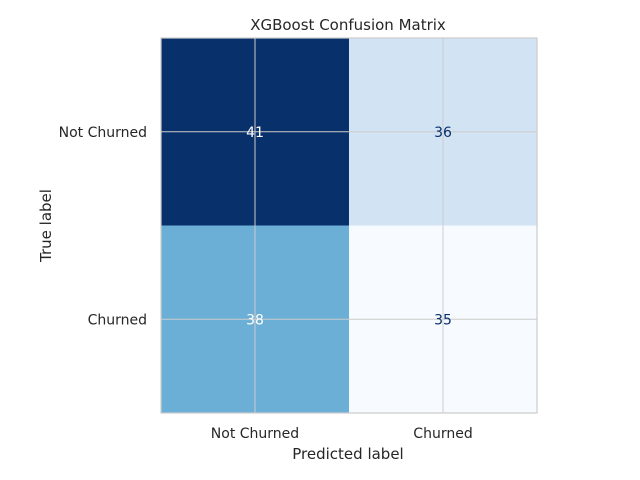 Image resolution: width=640 pixels, height=480 pixels. What do you see at coordinates (103, 227) in the screenshot?
I see `y-tick-labels: Not Churned Churned` at bounding box center [103, 227].